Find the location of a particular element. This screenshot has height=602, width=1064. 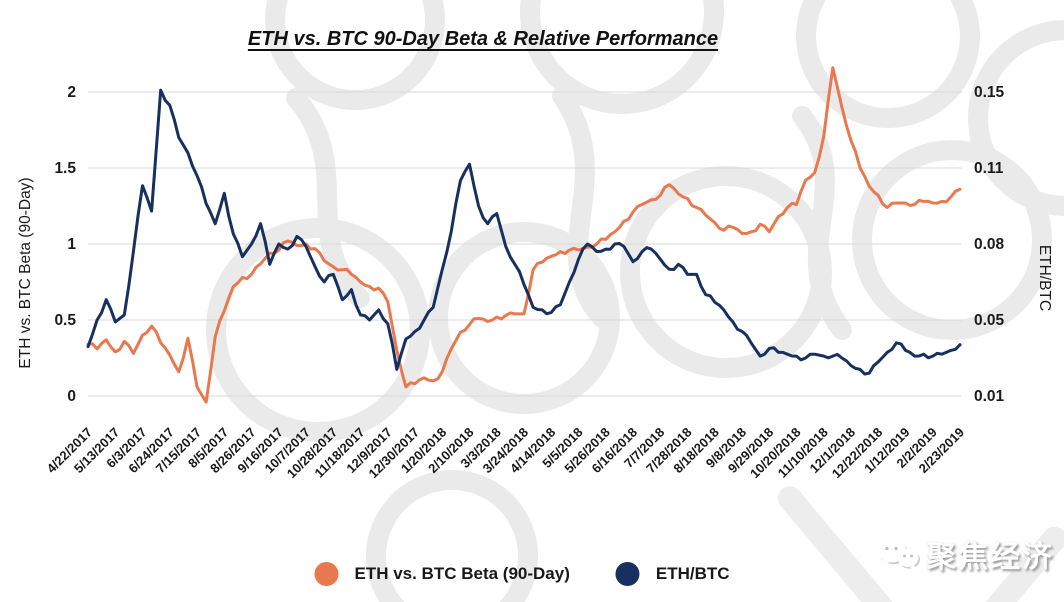

y-tick-label-right: 0.05 is located at coordinates (989, 320).